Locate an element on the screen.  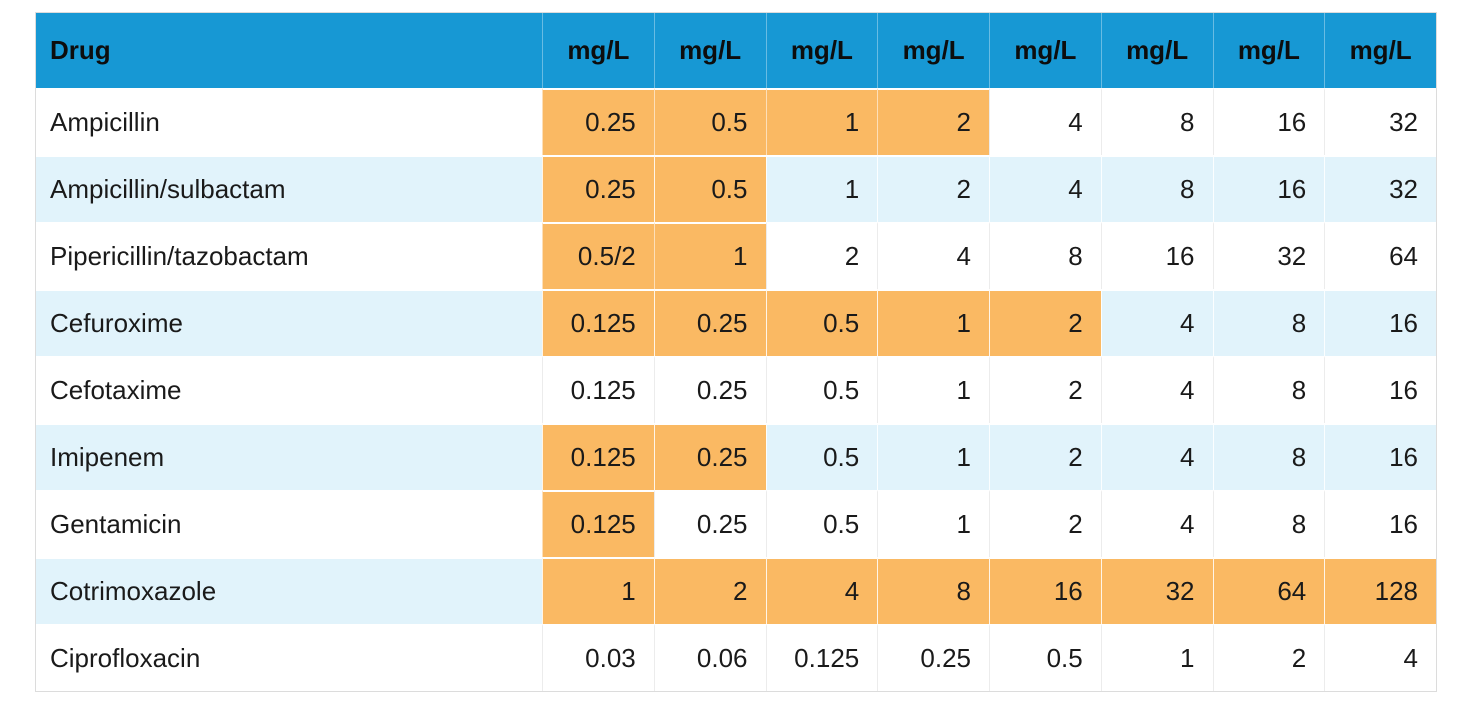
table-row: Imipenem 0.125 0.25 0.5 1 2 4 8 16 is located at coordinates (736, 456).